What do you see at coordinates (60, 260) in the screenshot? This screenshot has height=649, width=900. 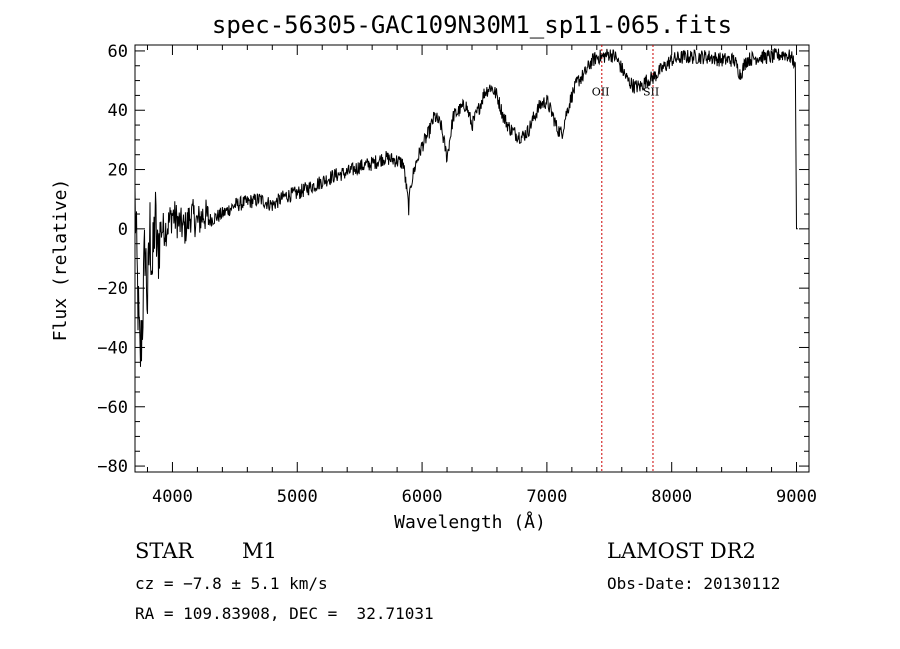 I see `y-axis-label: Flux (relative)` at bounding box center [60, 260].